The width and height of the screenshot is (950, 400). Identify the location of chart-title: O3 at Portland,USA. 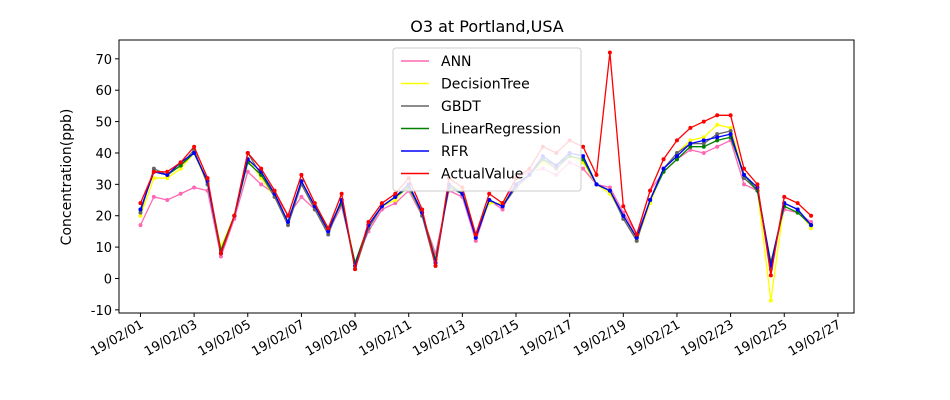
(487, 26).